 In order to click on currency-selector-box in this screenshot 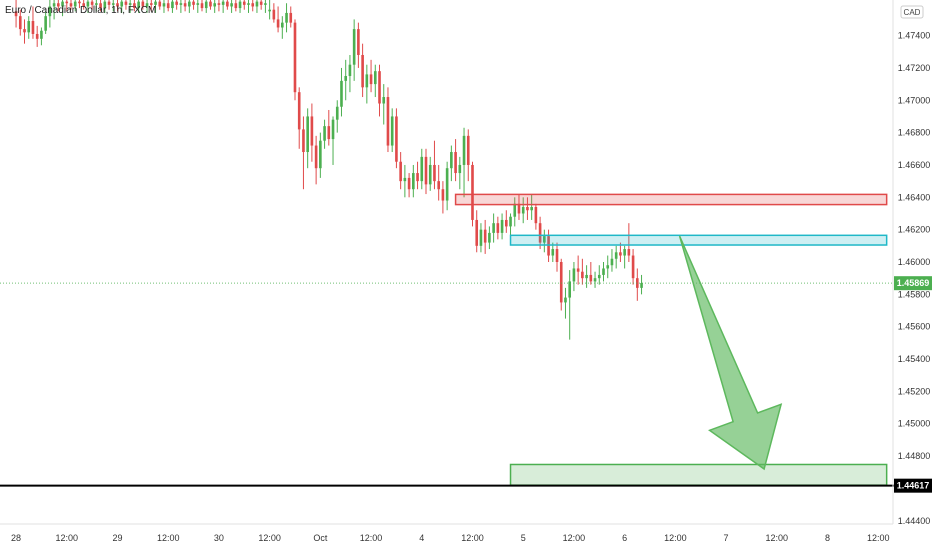, I will do `click(912, 12)`.